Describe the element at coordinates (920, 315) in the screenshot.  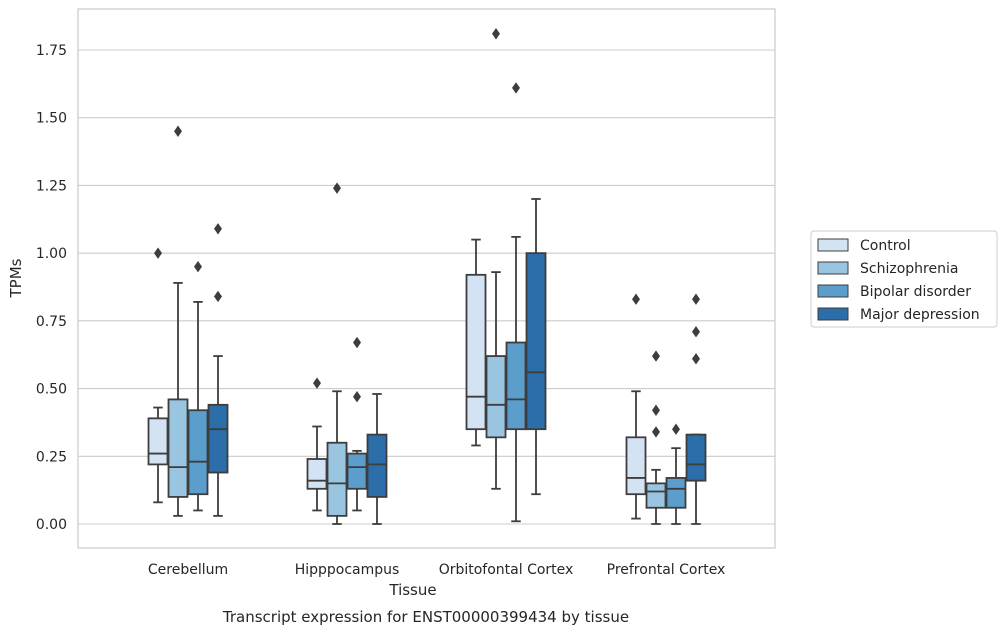
I see `legend-entry: Major depression` at that location.